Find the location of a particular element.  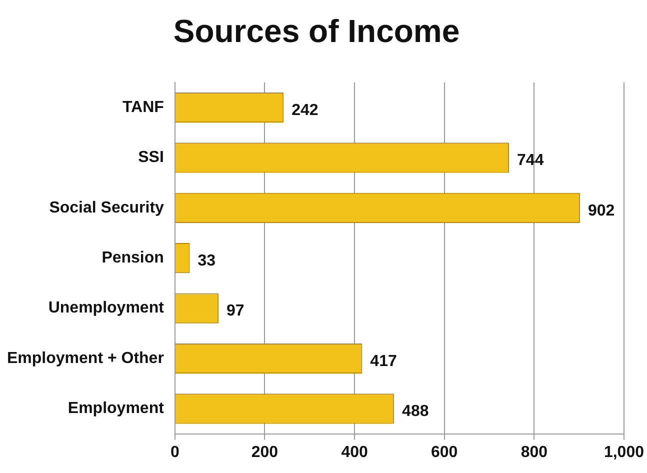

x-tick-label: 600 is located at coordinates (444, 452).